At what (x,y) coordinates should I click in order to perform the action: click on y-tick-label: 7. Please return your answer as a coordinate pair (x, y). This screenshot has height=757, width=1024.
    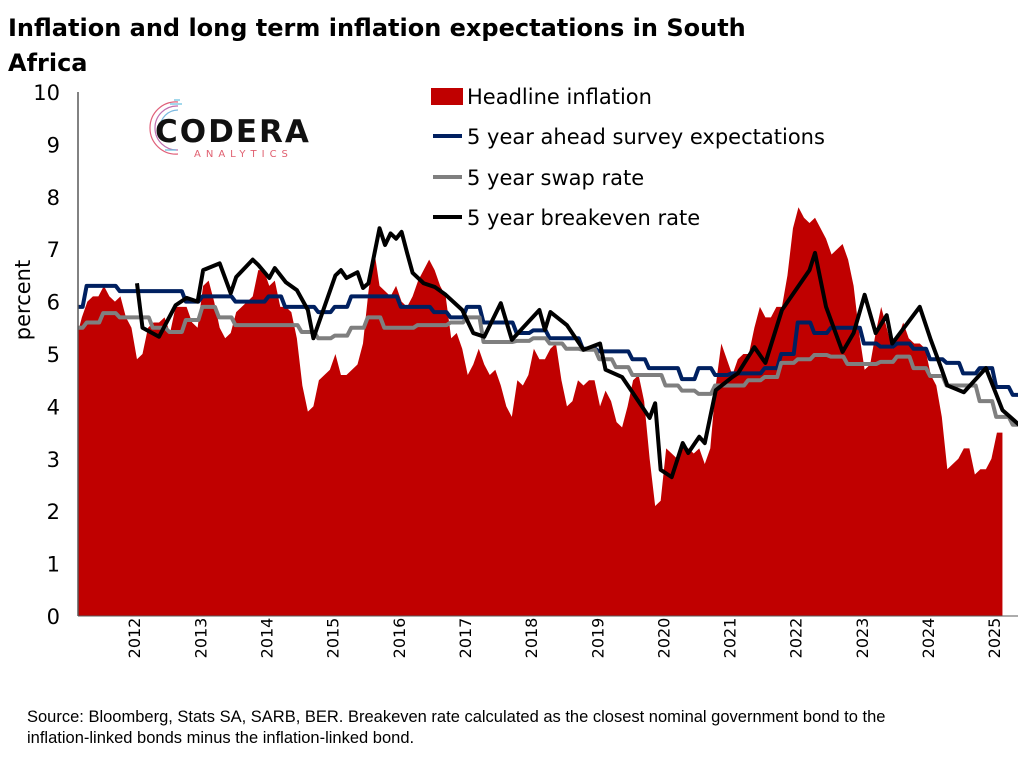
    Looking at the image, I should click on (53, 250).